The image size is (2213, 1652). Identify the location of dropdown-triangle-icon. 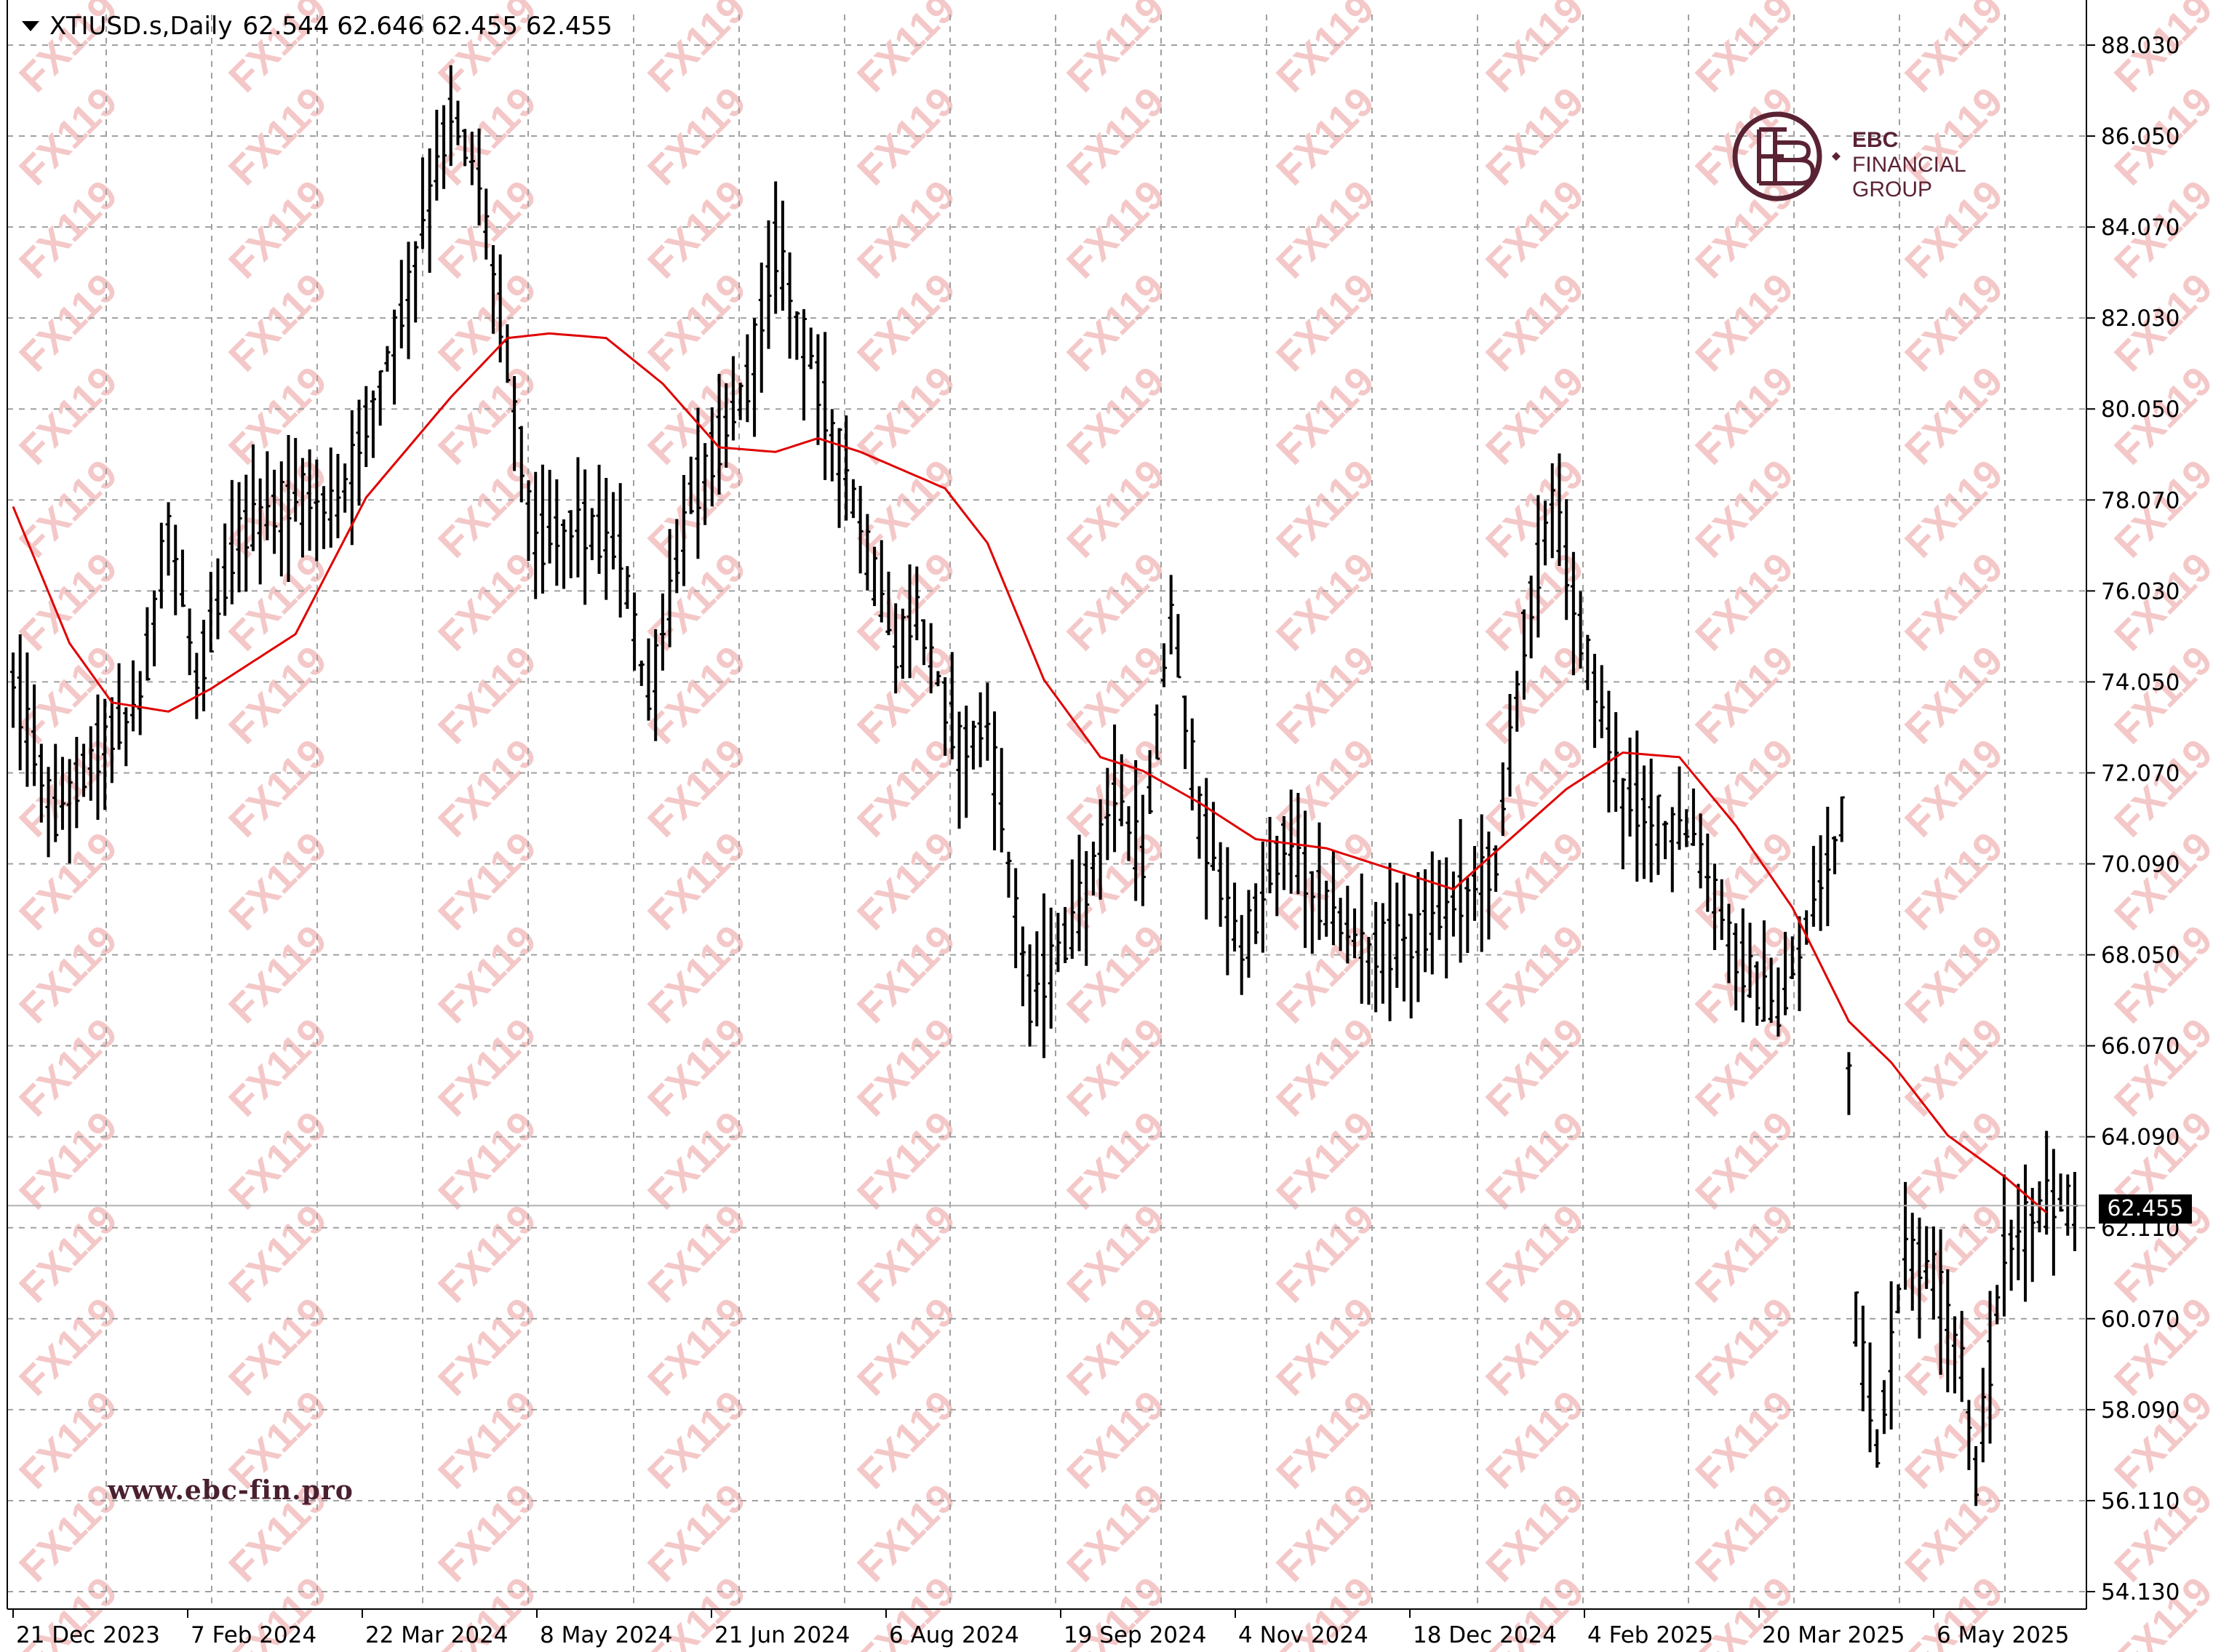
(30, 26).